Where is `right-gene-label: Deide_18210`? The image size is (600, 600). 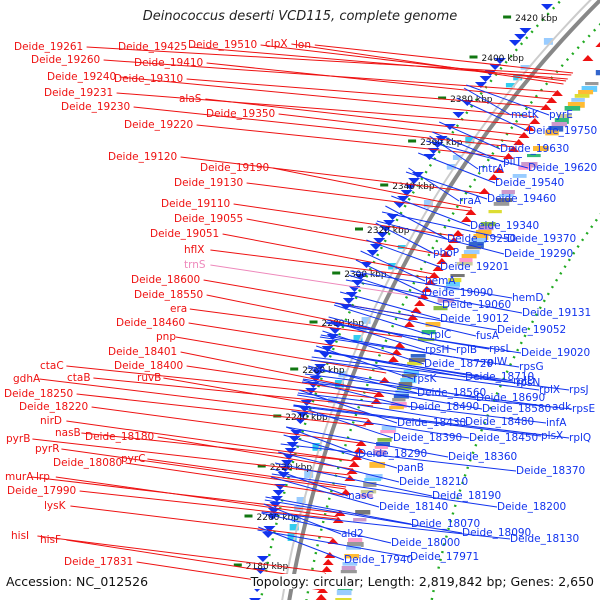 right-gene-label: Deide_18210 is located at coordinates (433, 482).